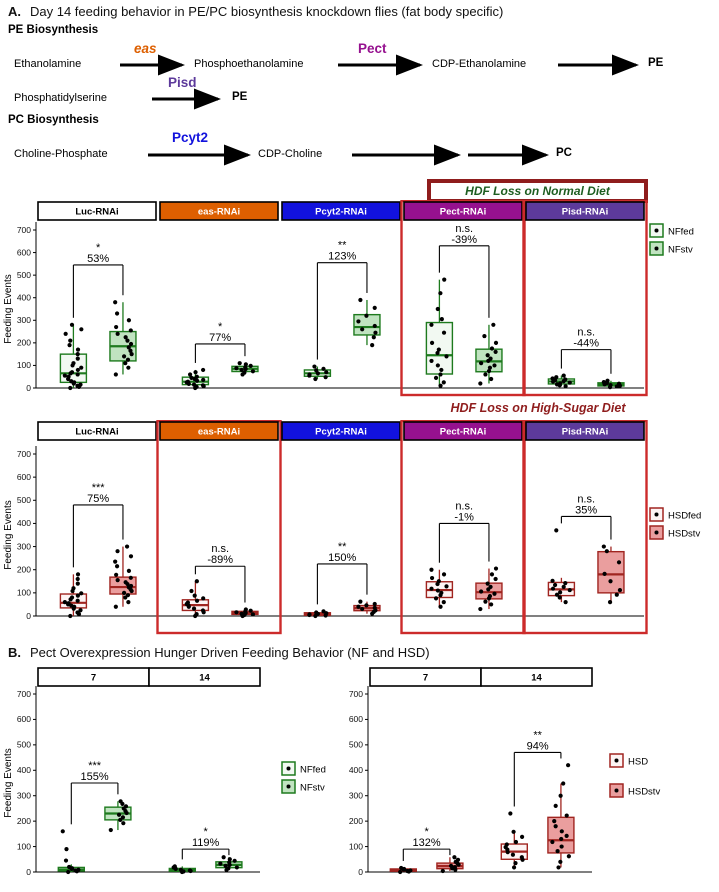 The height and width of the screenshot is (892, 719). What do you see at coordinates (98, 259) in the screenshot?
I see `sig-percent: 53%` at bounding box center [98, 259].